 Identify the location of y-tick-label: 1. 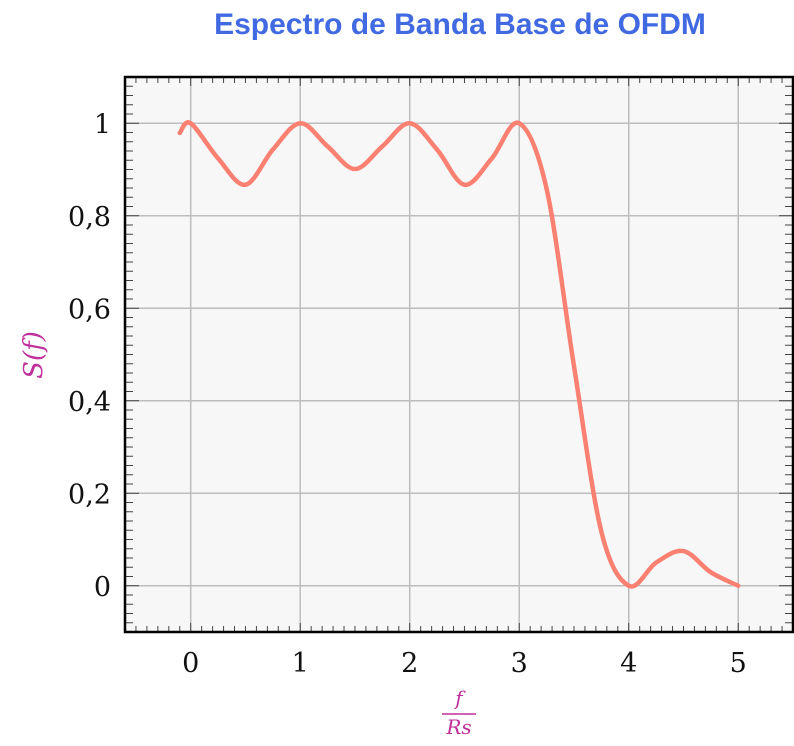
(102, 124).